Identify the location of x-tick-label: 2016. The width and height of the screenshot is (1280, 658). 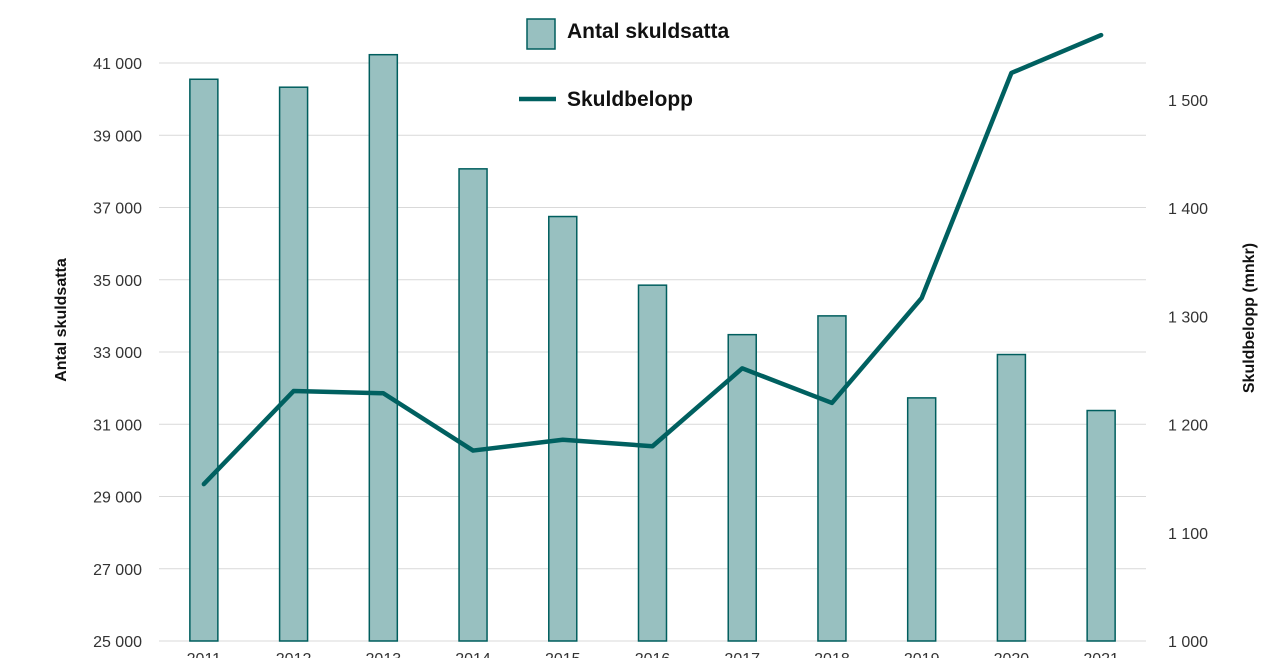
(653, 654).